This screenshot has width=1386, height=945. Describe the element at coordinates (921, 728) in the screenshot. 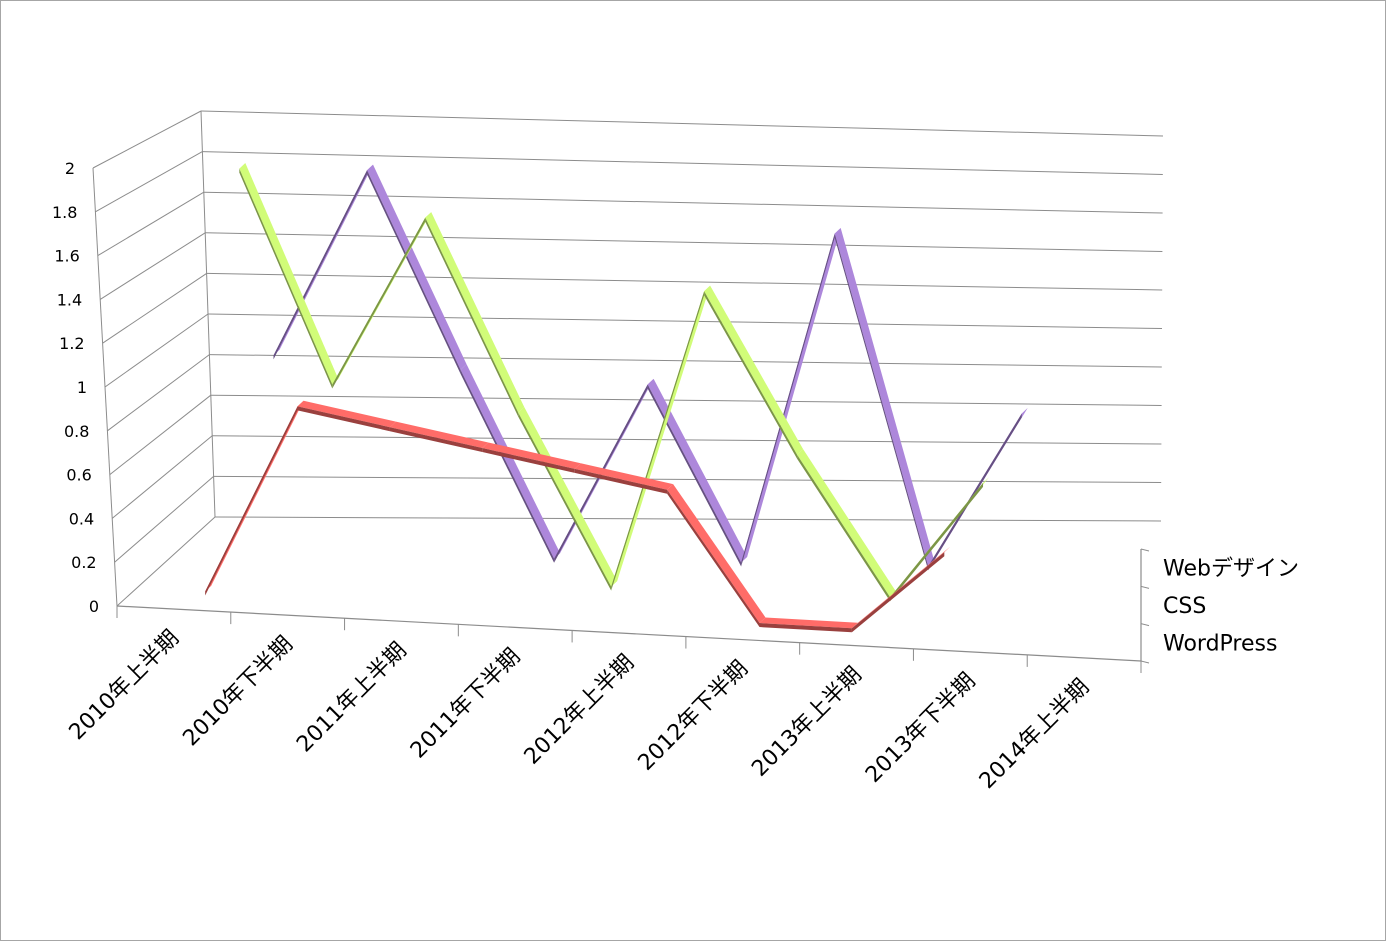

I see `x-tick-label: 2013年下半期` at that location.